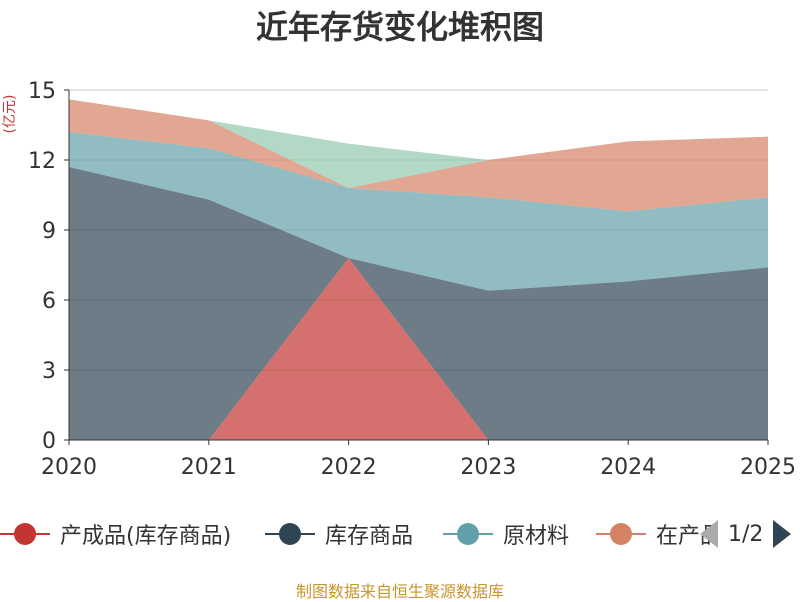  What do you see at coordinates (209, 467) in the screenshot?
I see `x-tick-label: 2021` at bounding box center [209, 467].